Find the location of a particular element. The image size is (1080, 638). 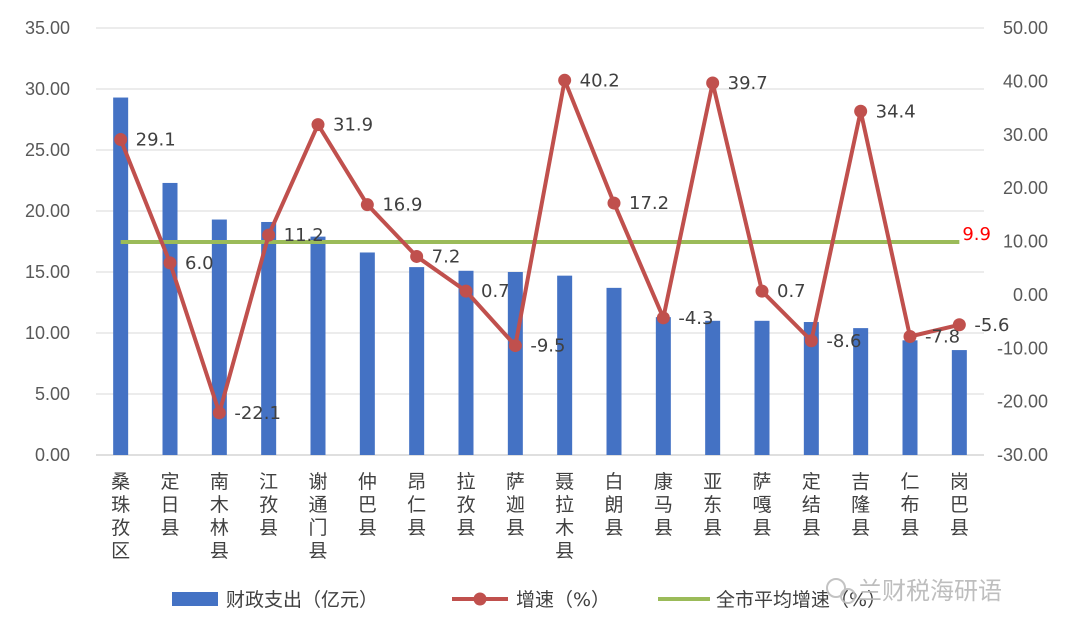

category-label-char: 吉 is located at coordinates (860, 482).